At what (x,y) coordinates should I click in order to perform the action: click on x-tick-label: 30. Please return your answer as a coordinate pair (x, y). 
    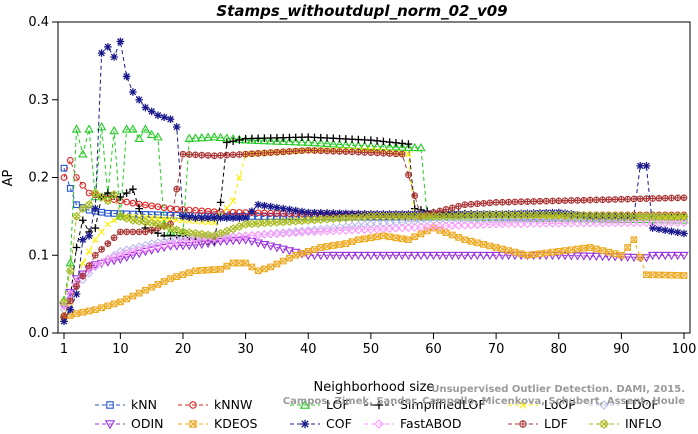
    Looking at the image, I should click on (245, 349).